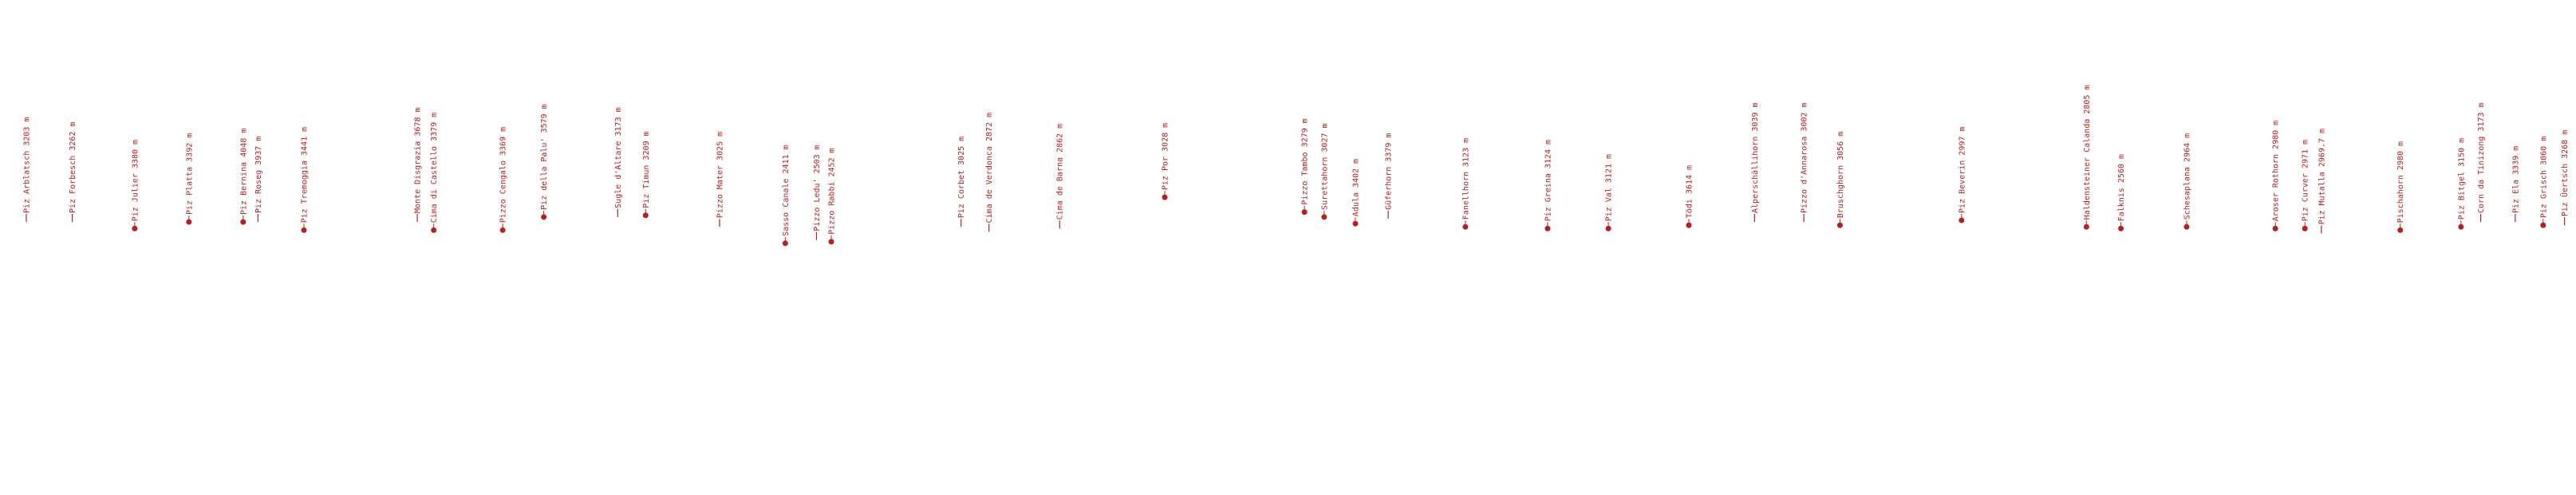  Describe the element at coordinates (1755, 158) in the screenshot. I see `peak-label: Alperschällihorn 3039 m` at that location.